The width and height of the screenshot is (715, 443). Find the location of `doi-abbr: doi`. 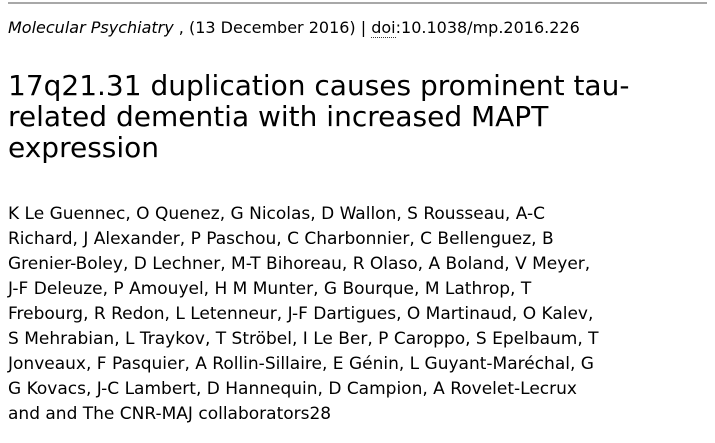

doi-abbr: doi is located at coordinates (383, 28).